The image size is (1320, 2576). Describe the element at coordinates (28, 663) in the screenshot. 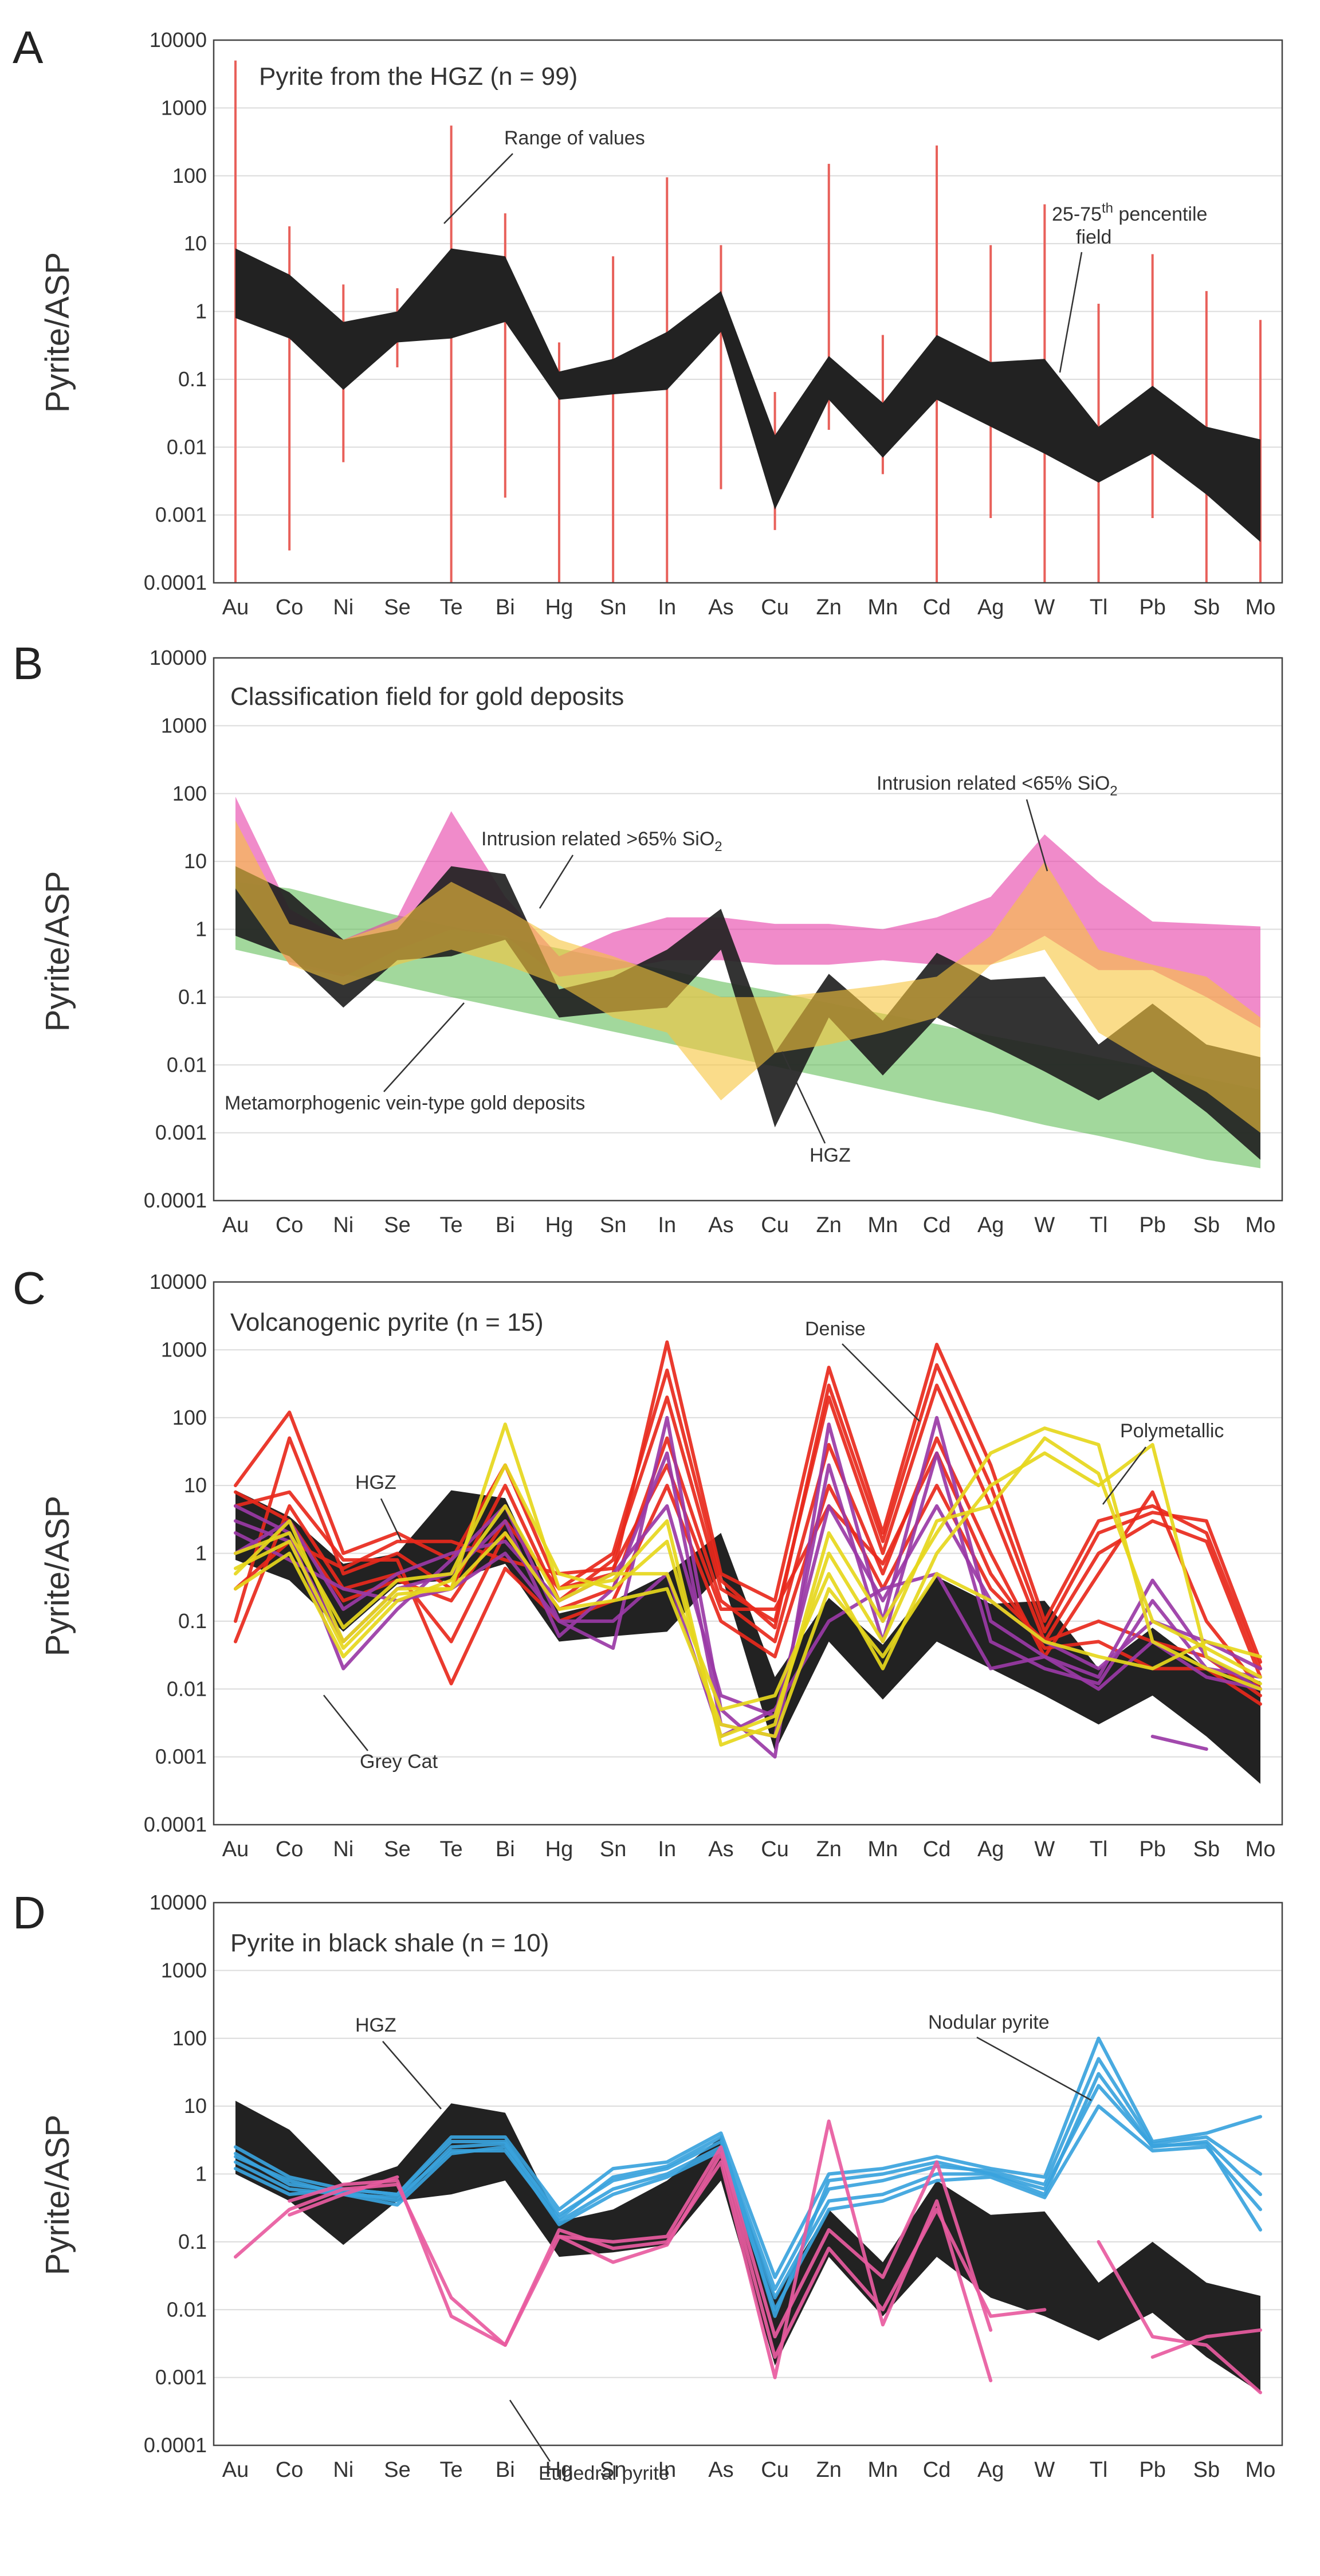

I see `panel-letter: B` at that location.